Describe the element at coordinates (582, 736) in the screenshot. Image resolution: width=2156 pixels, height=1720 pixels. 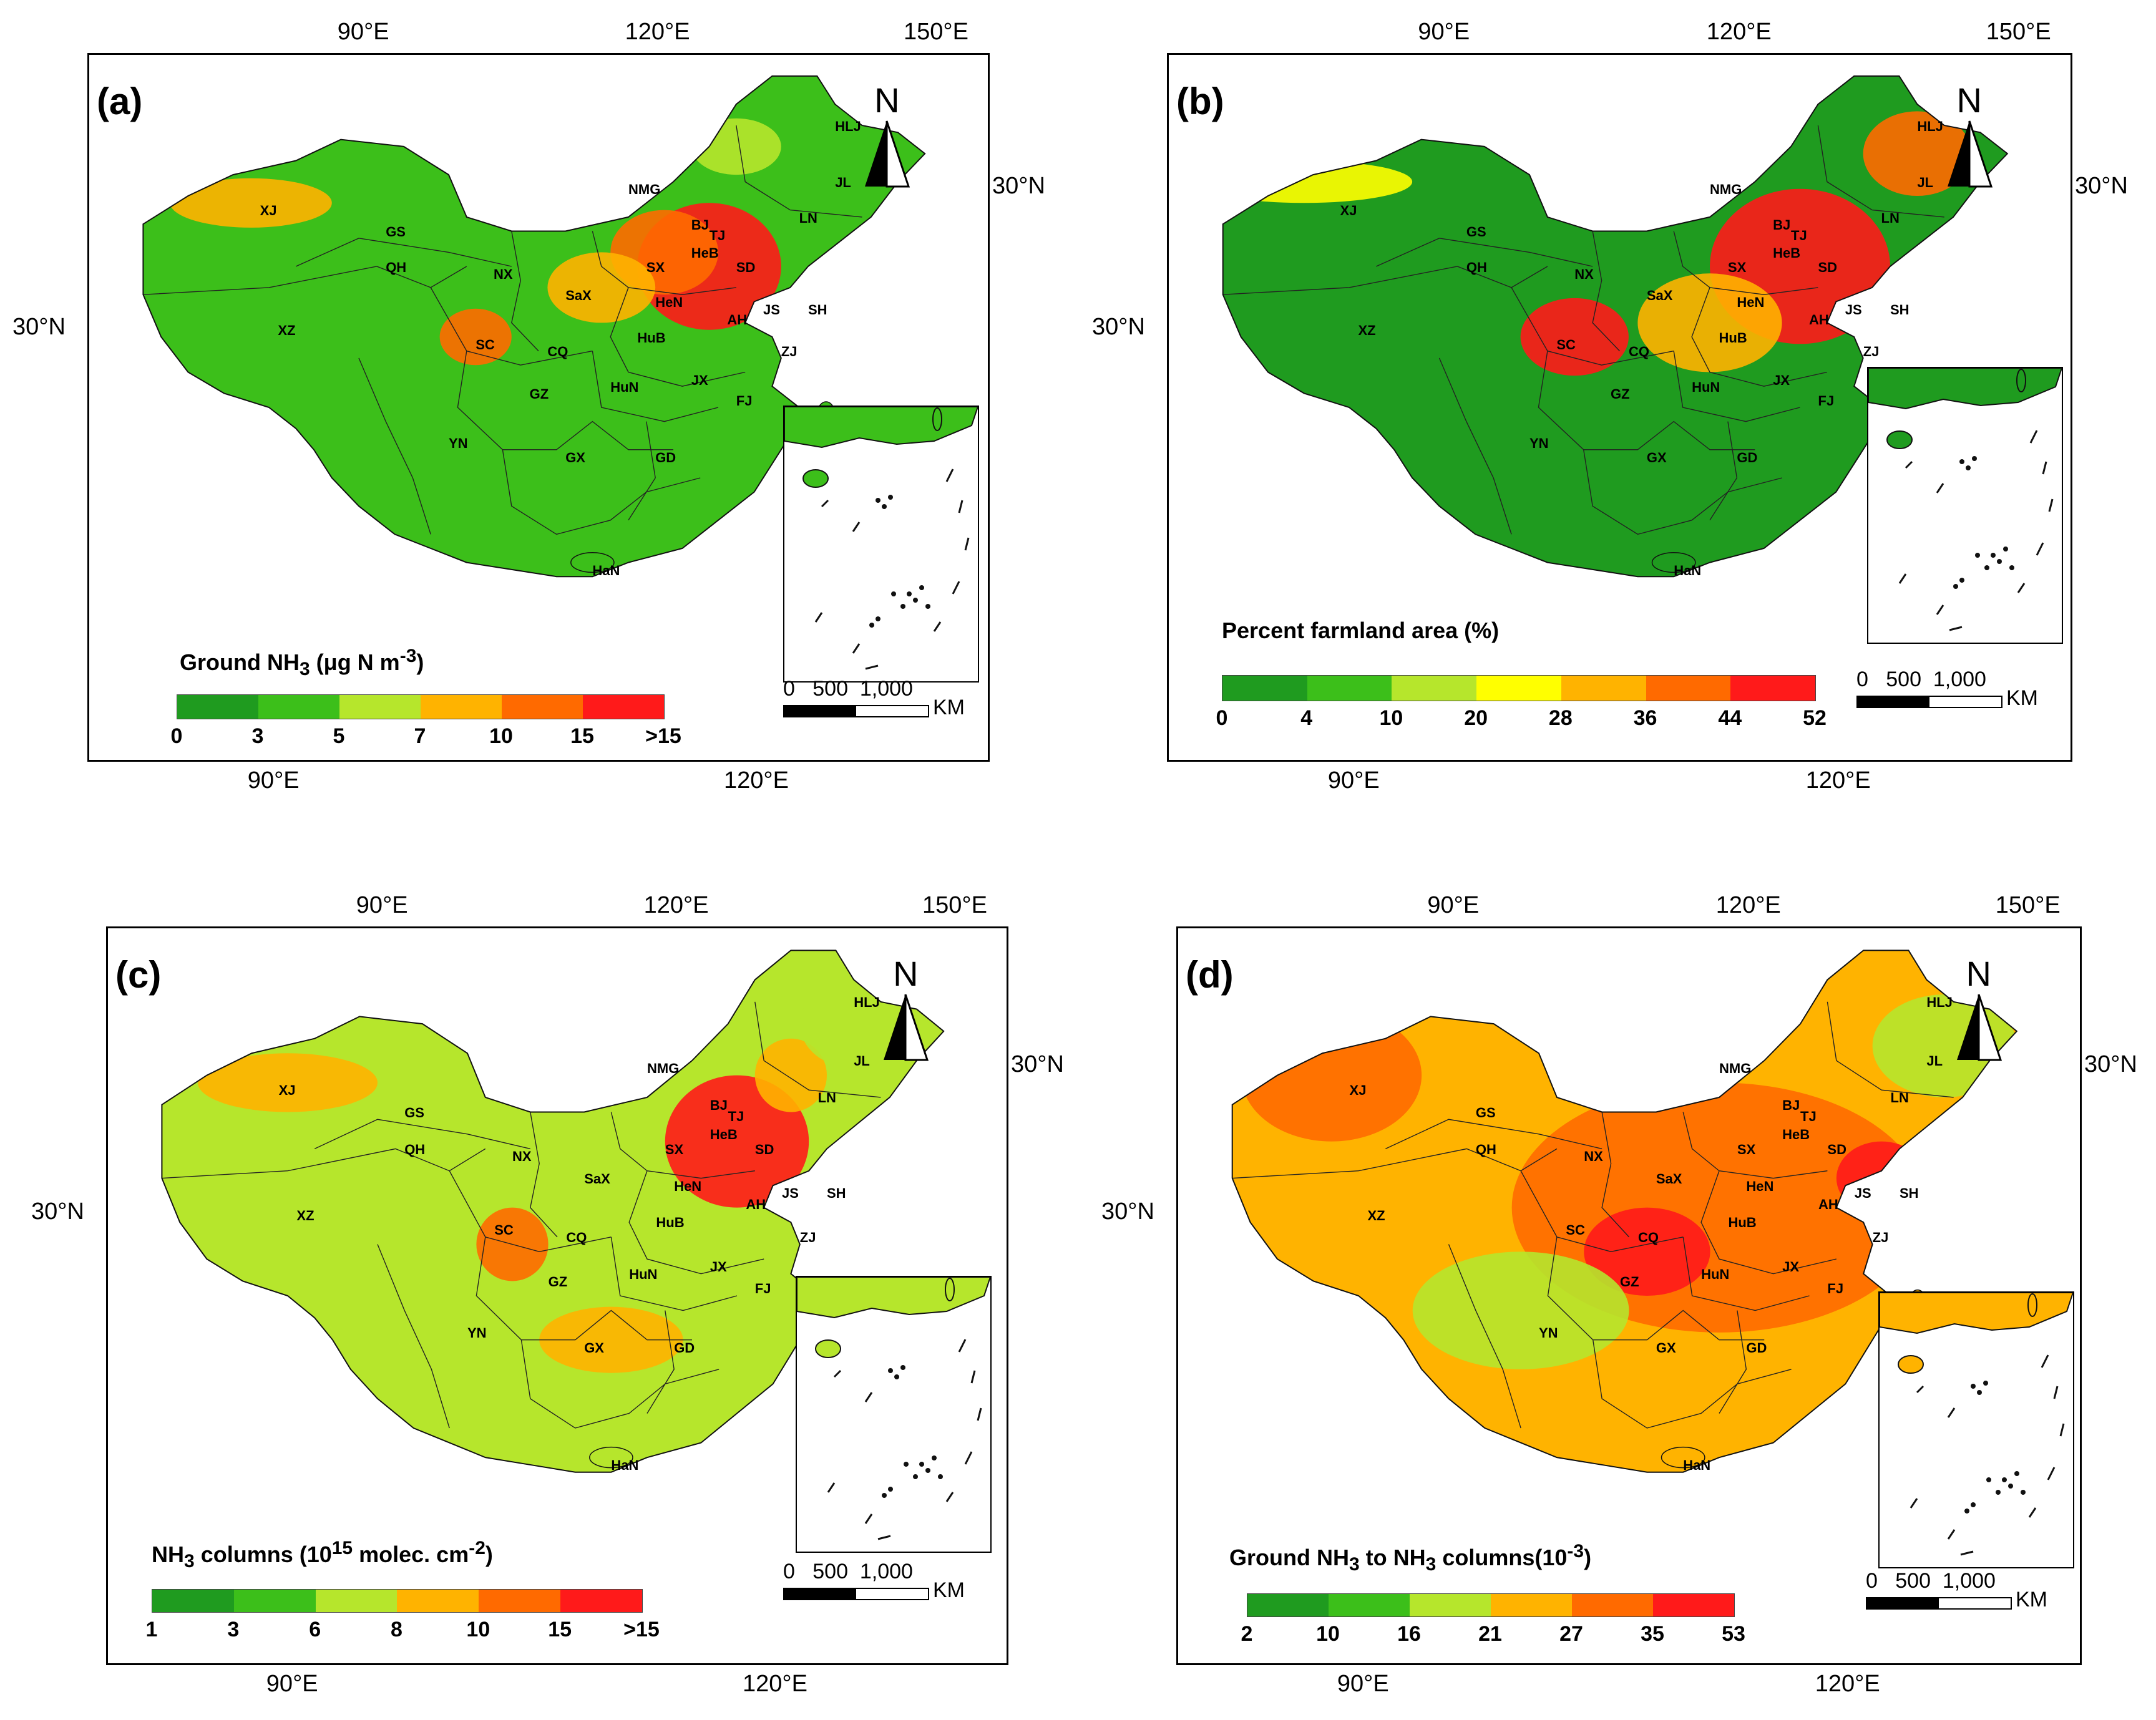
I see `legend-tick-label: 15` at that location.